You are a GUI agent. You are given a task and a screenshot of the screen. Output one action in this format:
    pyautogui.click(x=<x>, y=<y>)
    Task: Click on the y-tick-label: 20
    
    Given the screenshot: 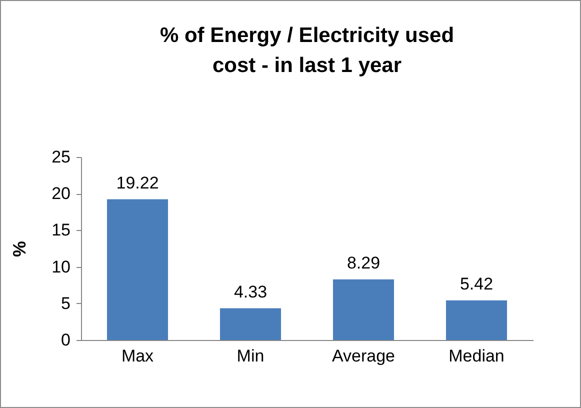 What is the action you would take?
    pyautogui.click(x=61, y=194)
    